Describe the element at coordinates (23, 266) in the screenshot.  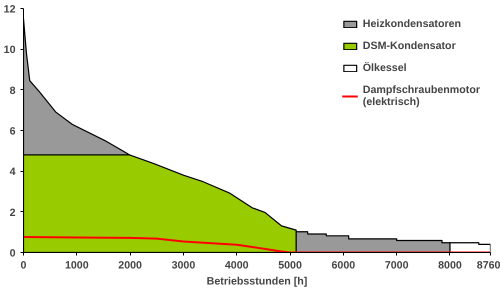
I see `x-tick-label: 0` at that location.